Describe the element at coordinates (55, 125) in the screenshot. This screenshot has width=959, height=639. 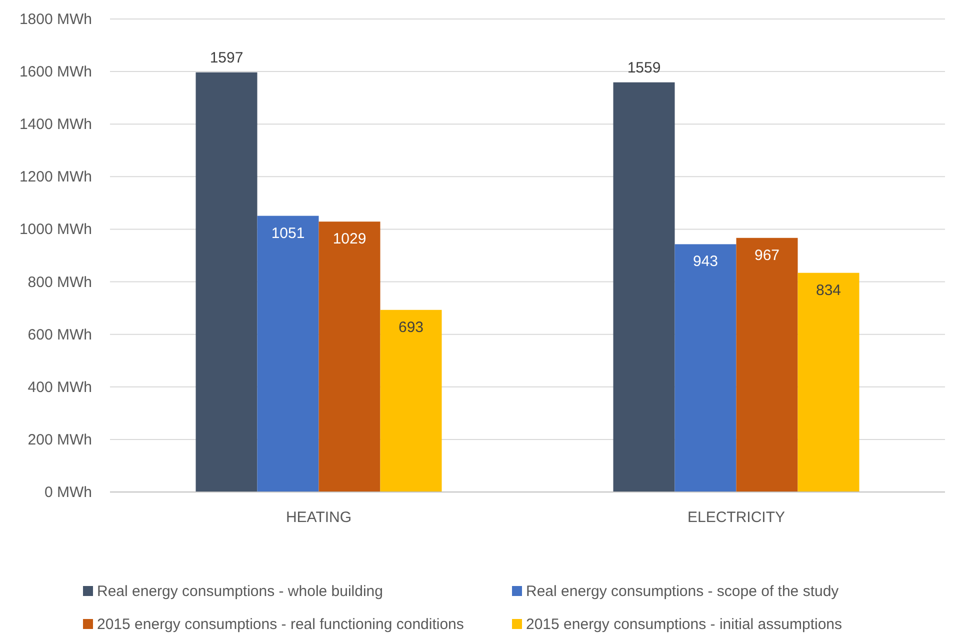
I see `y-tick-label: 1400 MWh` at that location.